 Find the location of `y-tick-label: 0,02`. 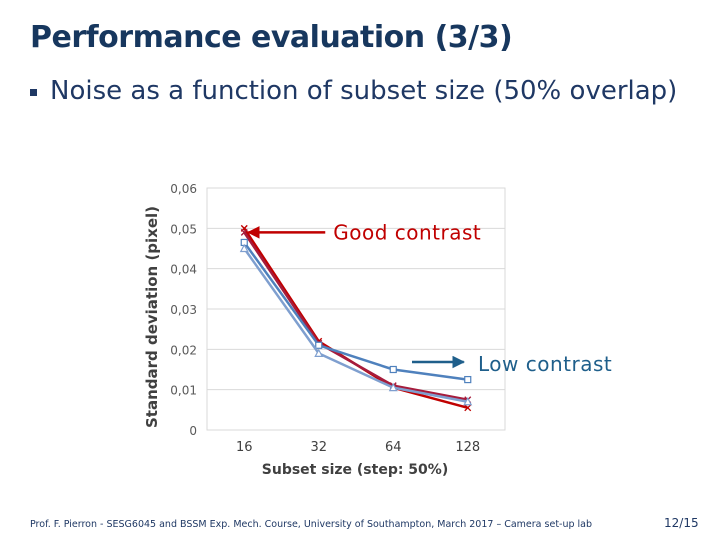

y-tick-label: 0,02 is located at coordinates (183, 350).